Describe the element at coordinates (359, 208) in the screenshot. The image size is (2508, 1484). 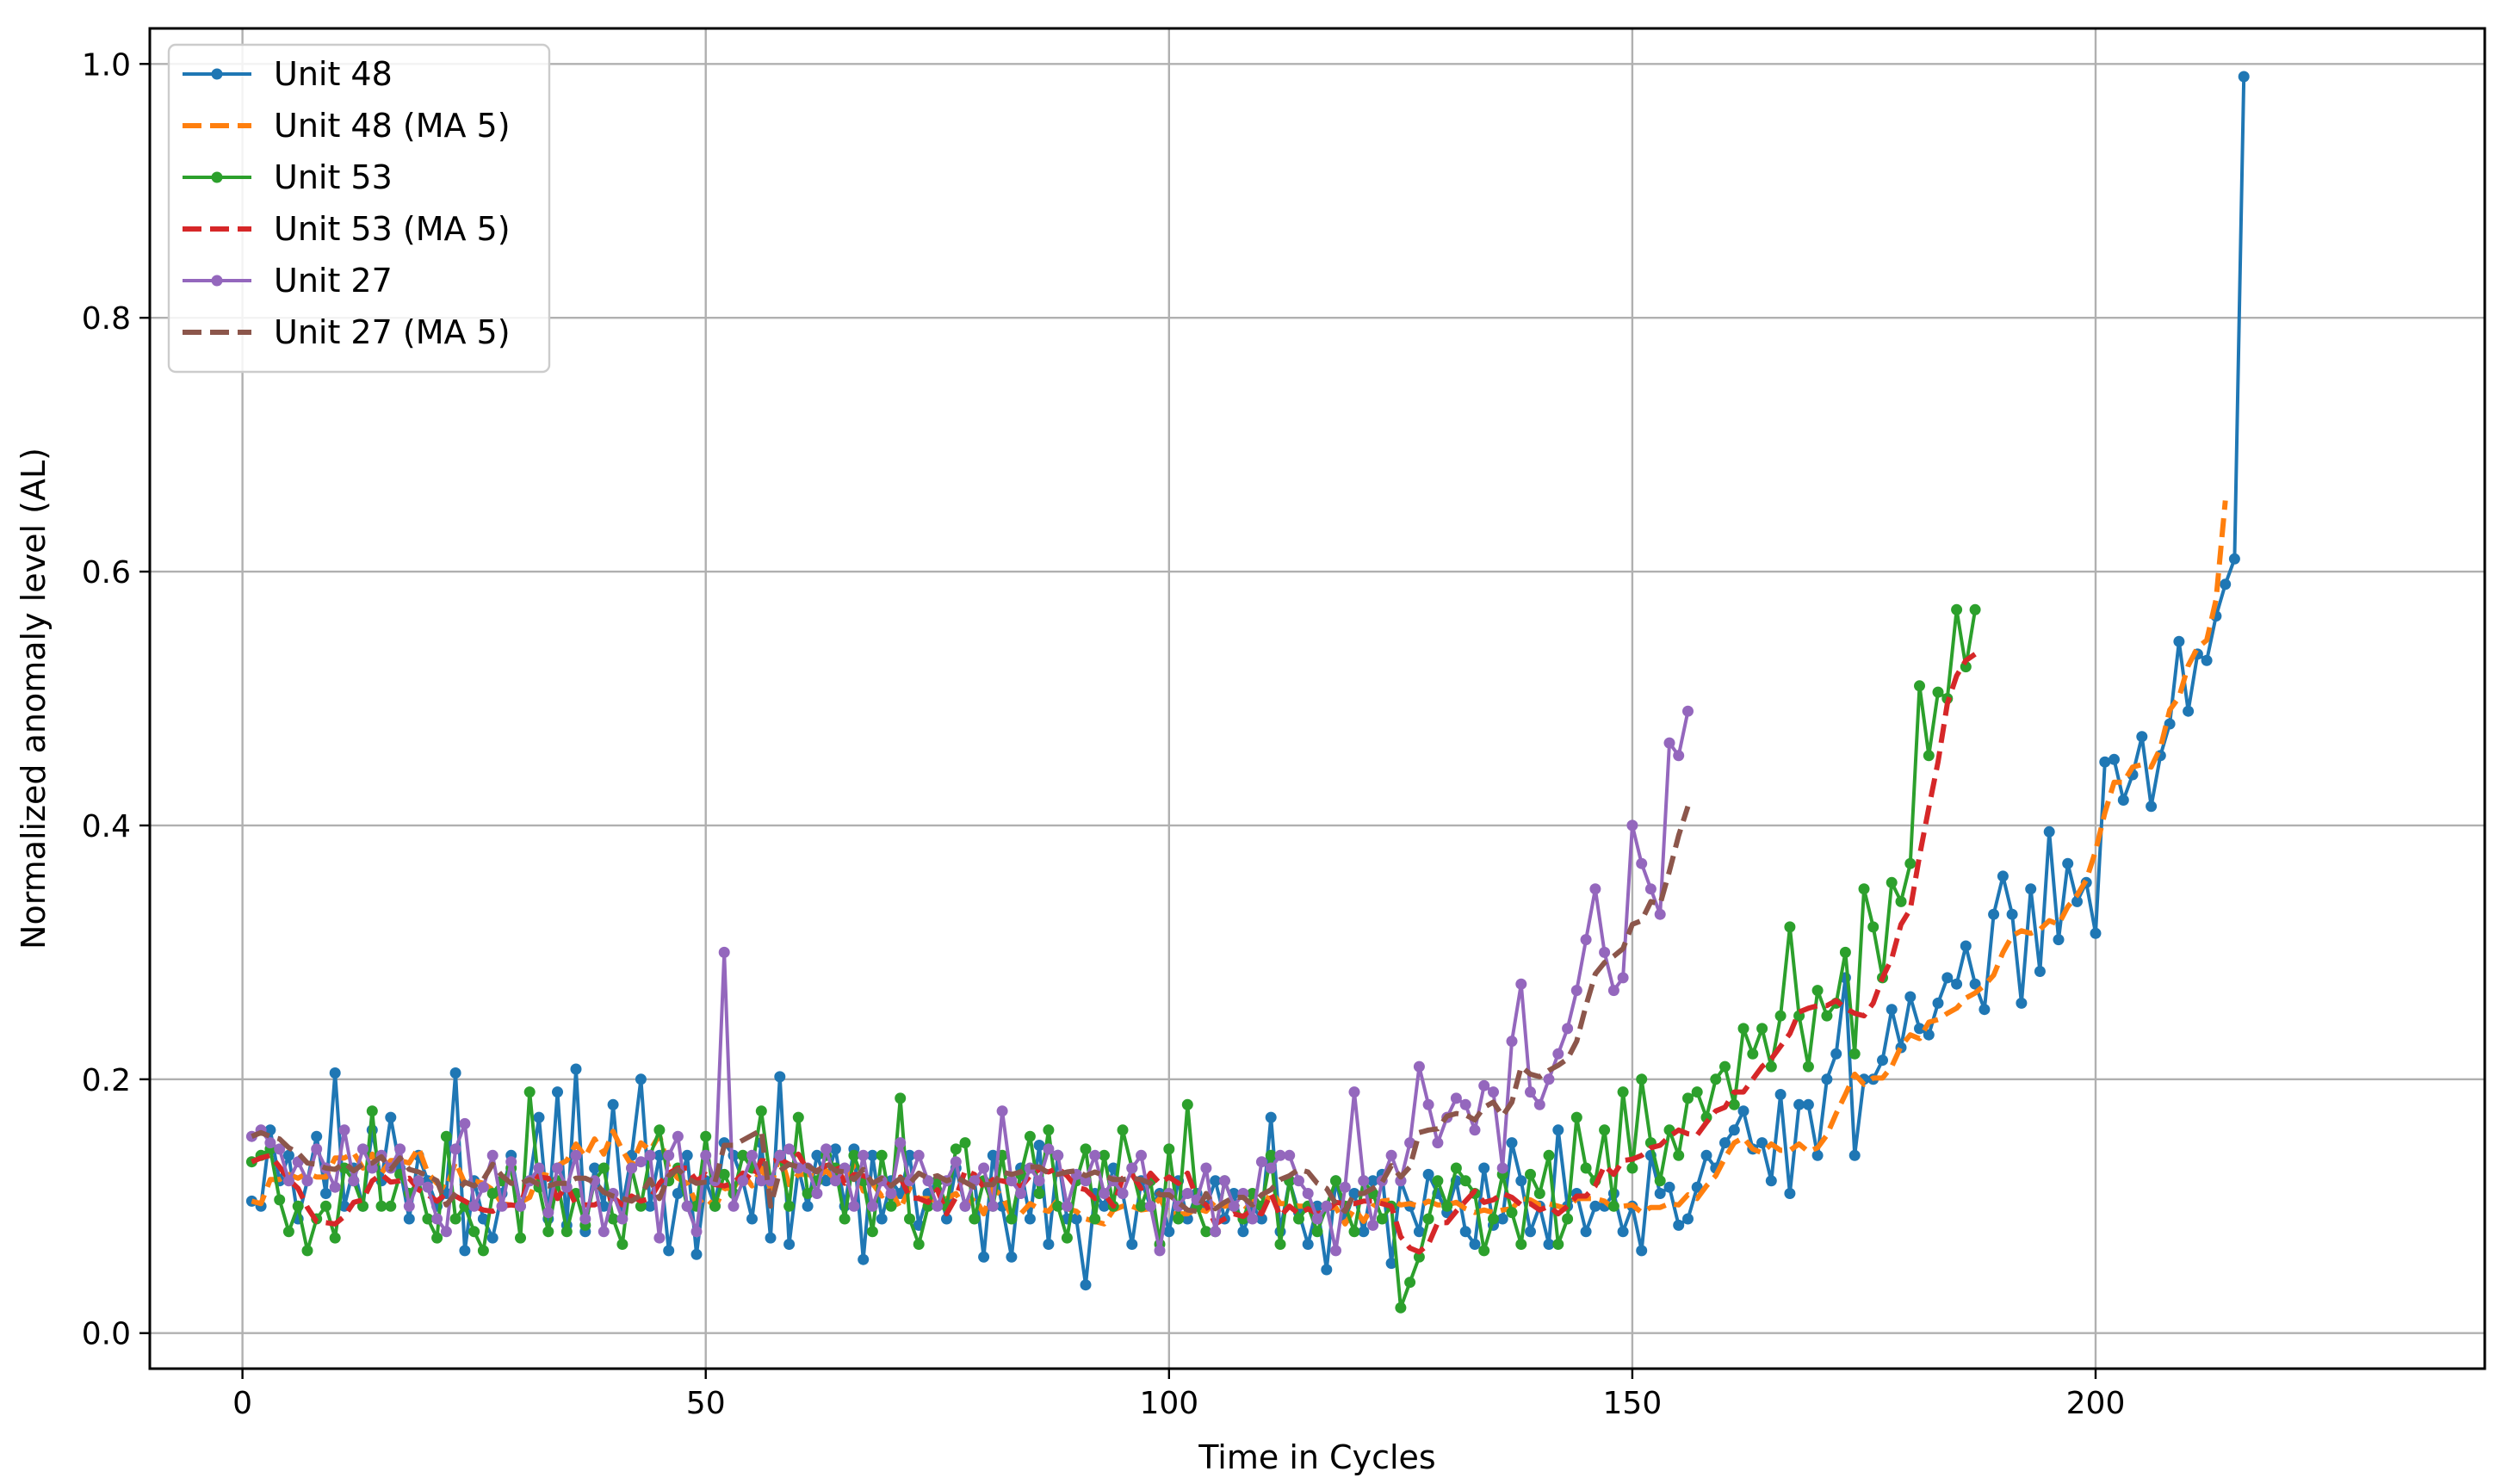
I see `legend-box` at that location.